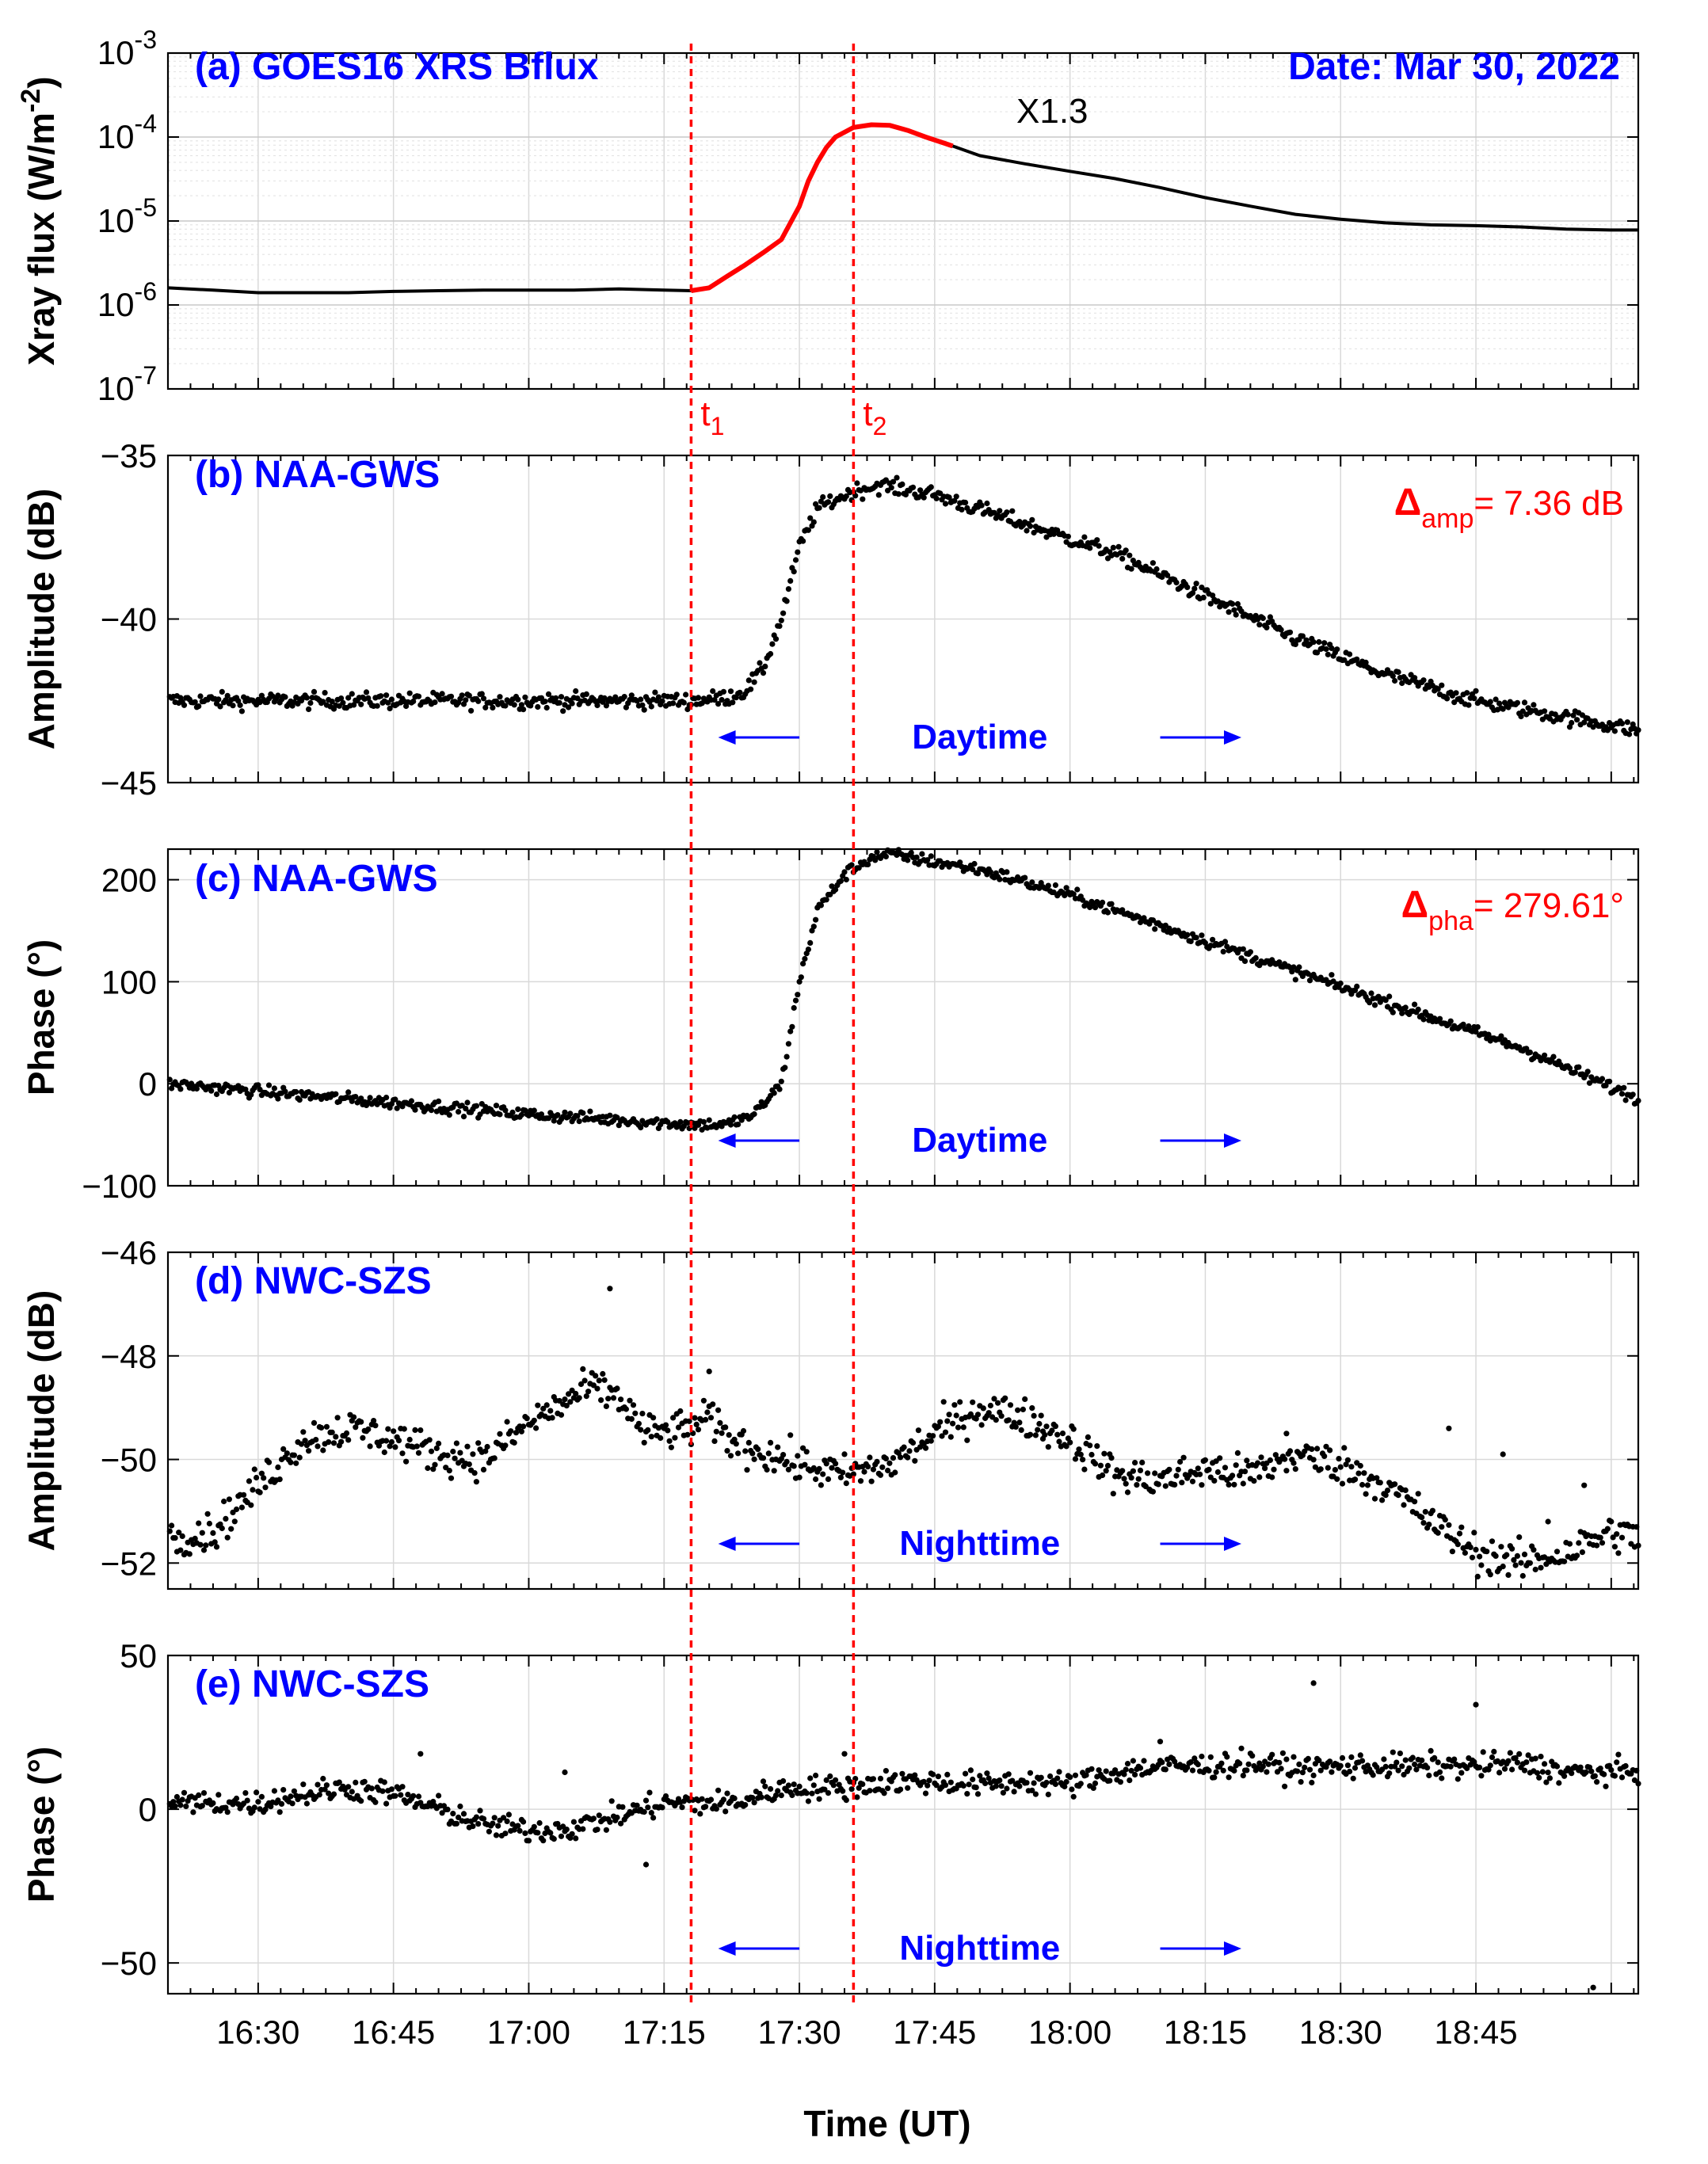  I want to click on marker-letter: t, so click(867, 413).